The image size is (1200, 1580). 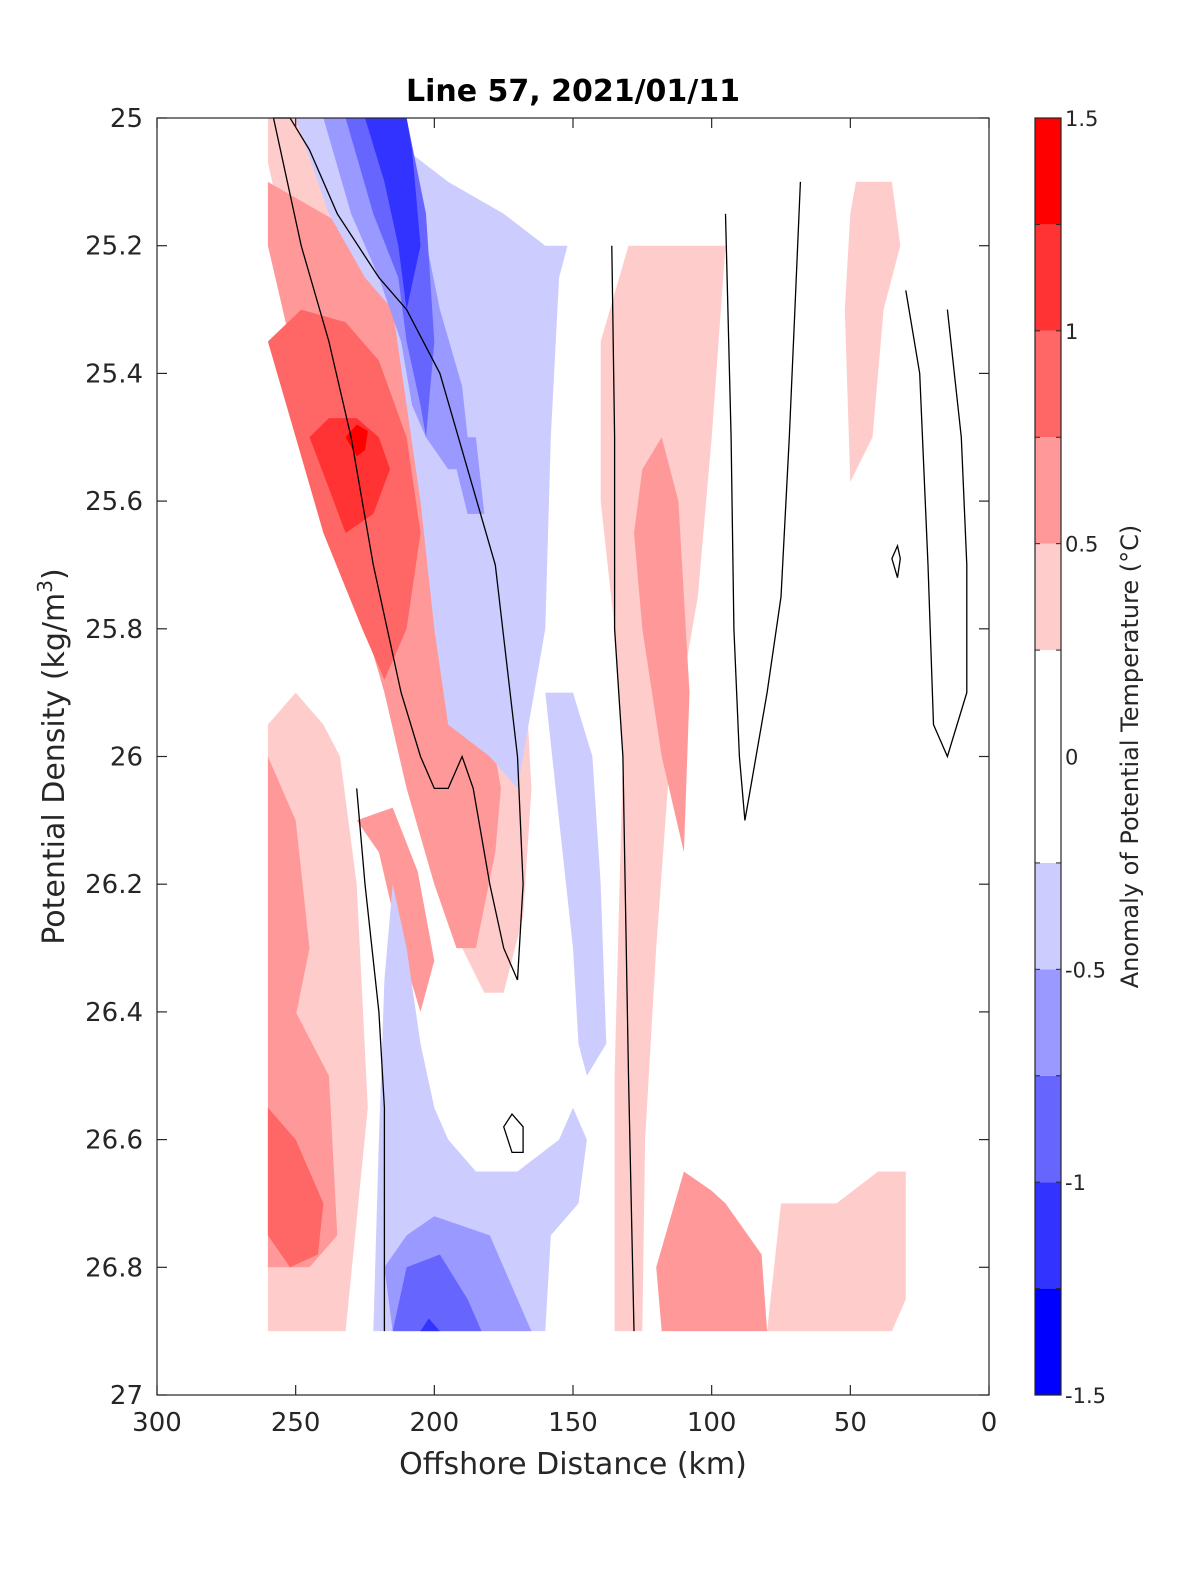 What do you see at coordinates (850, 1423) in the screenshot?
I see `x-tick-label: 50` at bounding box center [850, 1423].